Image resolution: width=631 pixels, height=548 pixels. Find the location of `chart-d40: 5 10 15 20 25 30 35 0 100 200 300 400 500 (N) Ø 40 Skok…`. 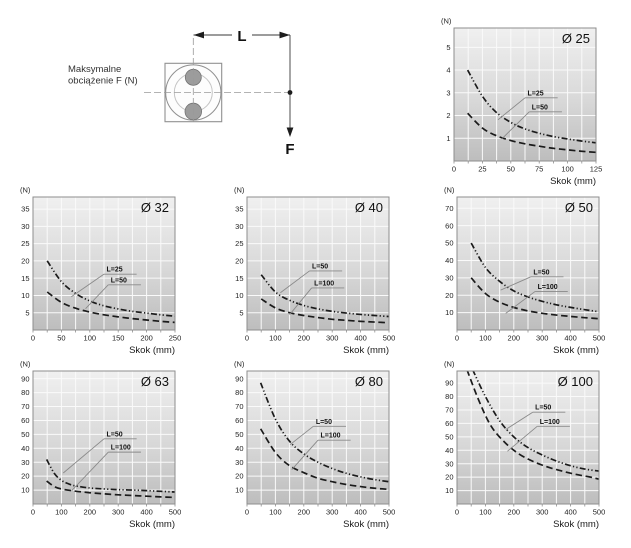

chart-d40: 5 10 15 20 25 30 35 0 100 200 300 400 500 (N) Ø 40 Skok… is located at coordinates (316, 270).